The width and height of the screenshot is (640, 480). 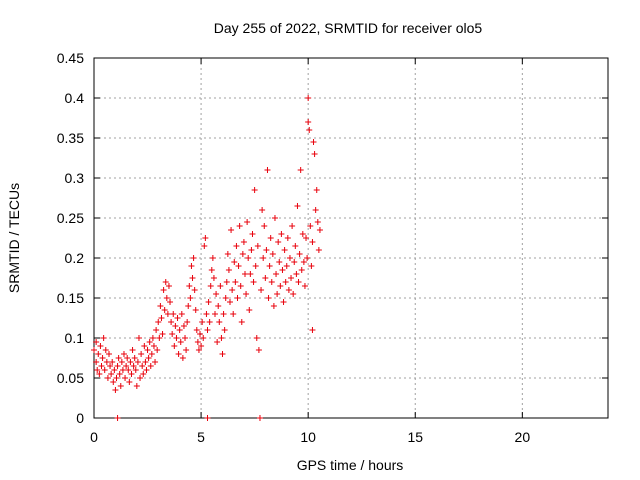 What do you see at coordinates (75, 178) in the screenshot?
I see `y-tick-label: 0.3` at bounding box center [75, 178].